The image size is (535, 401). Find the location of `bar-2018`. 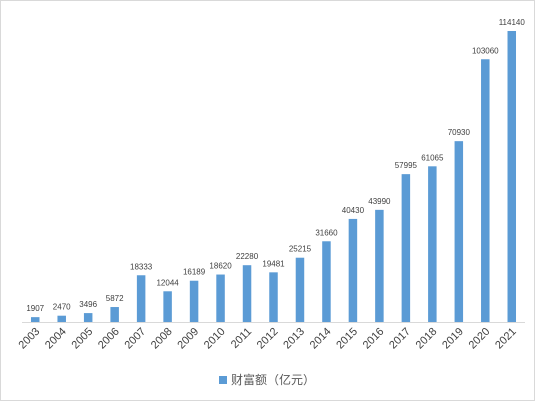

bar-2018 is located at coordinates (432, 244).